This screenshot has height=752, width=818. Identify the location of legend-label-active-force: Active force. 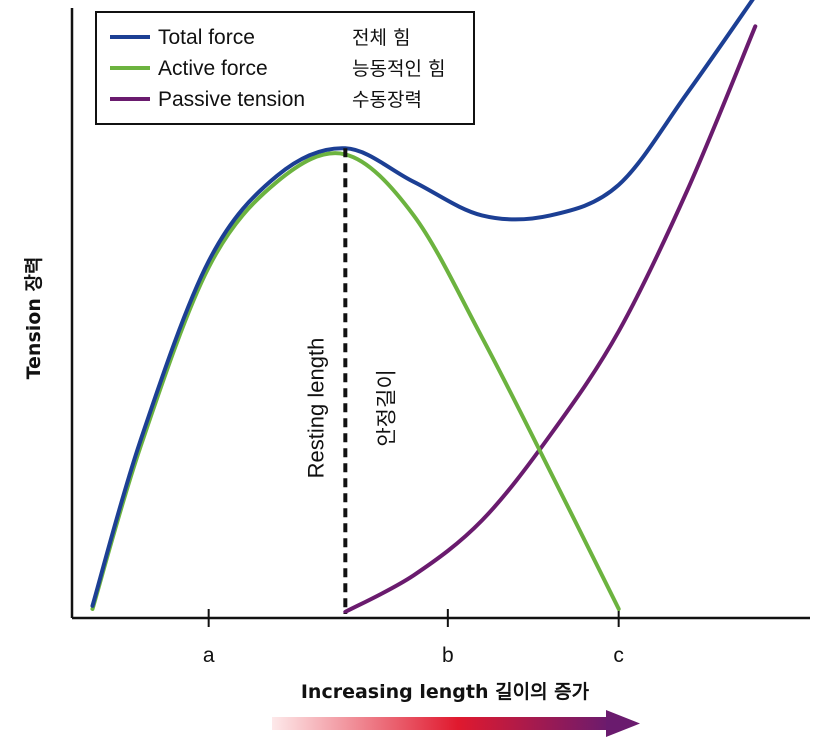
(213, 68).